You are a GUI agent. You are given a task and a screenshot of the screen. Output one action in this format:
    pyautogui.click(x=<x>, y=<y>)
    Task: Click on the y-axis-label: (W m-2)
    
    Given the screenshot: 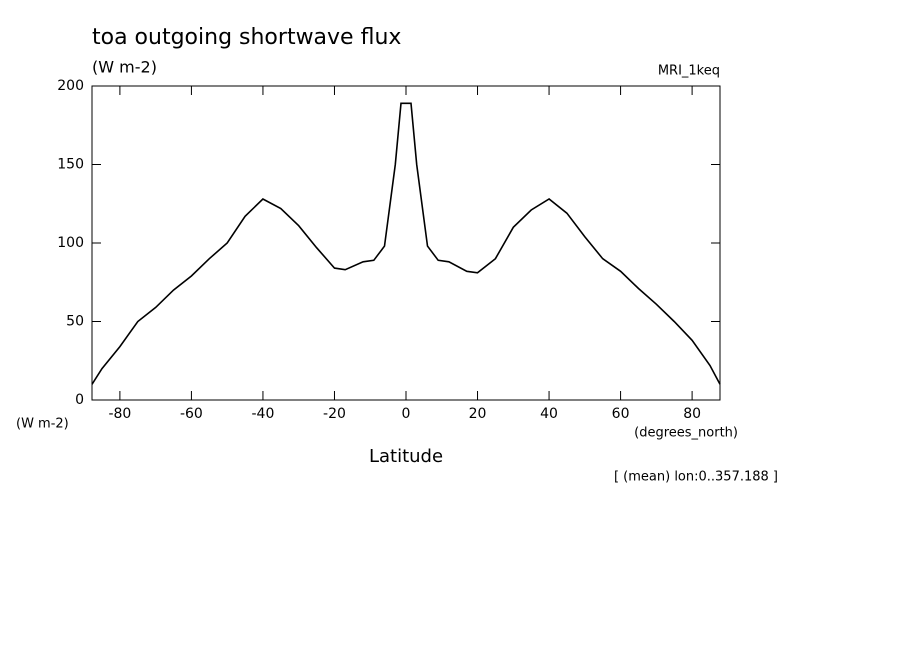 What is the action you would take?
    pyautogui.click(x=42, y=424)
    